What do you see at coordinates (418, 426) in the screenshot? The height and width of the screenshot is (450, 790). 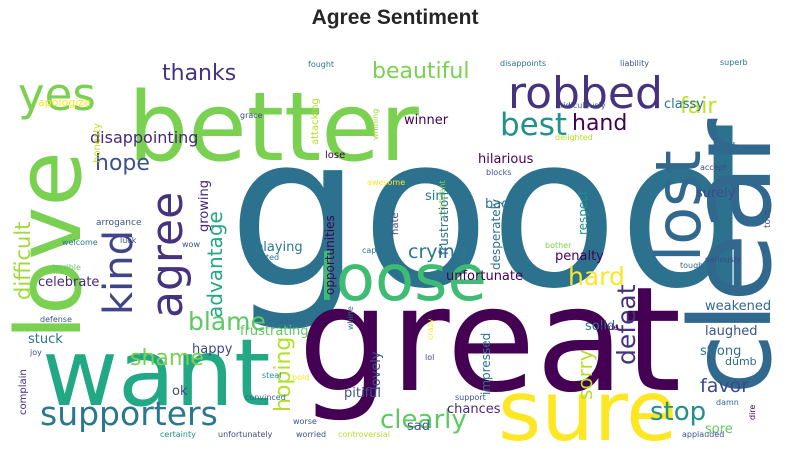 I see `word-sad: sad` at bounding box center [418, 426].